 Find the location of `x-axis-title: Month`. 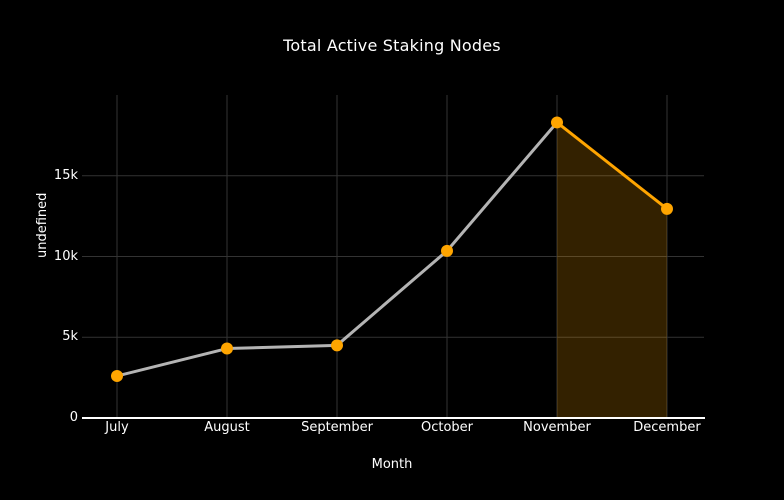

x-axis-title: Month is located at coordinates (392, 464).